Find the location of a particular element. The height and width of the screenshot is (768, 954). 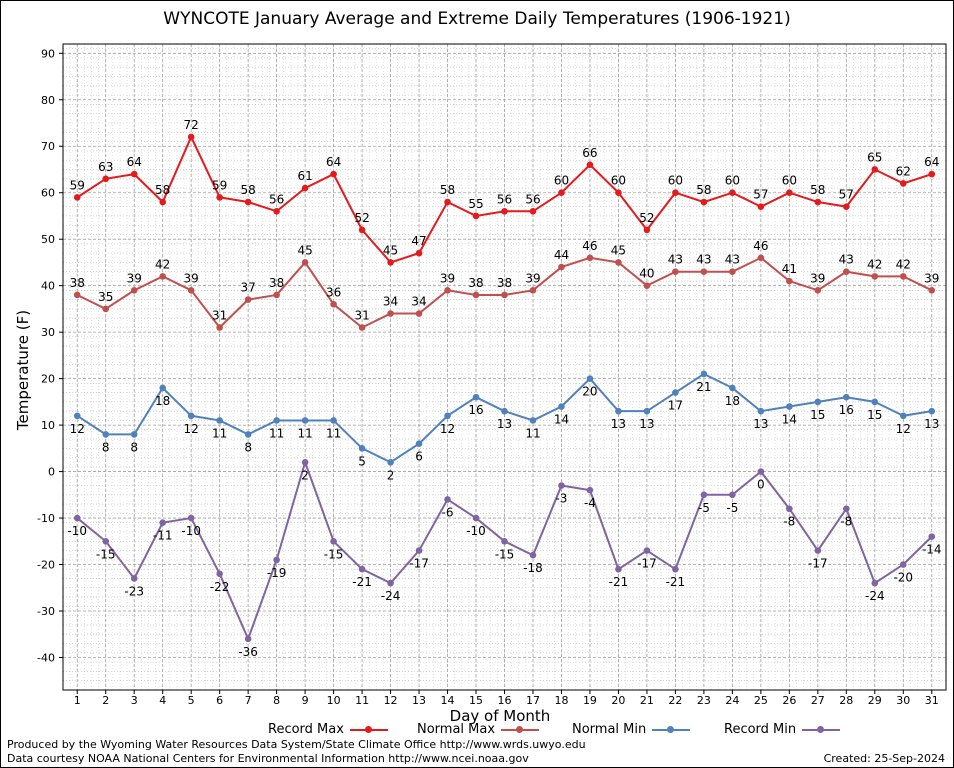

x-tick-label: 1 is located at coordinates (77, 700).